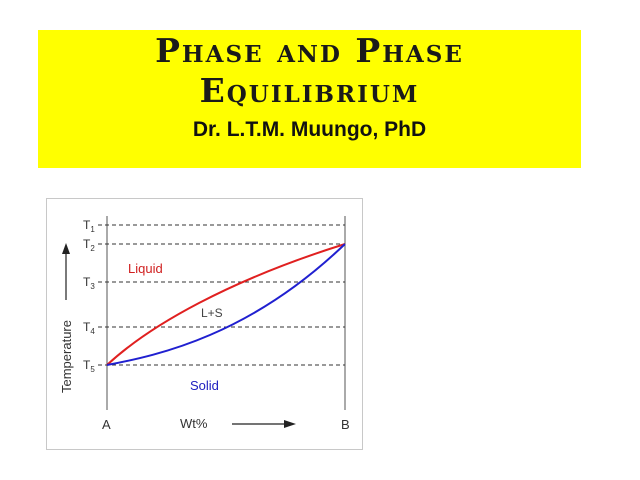 The image size is (640, 480). What do you see at coordinates (89, 283) in the screenshot?
I see `temp-label-t3: T3` at bounding box center [89, 283].